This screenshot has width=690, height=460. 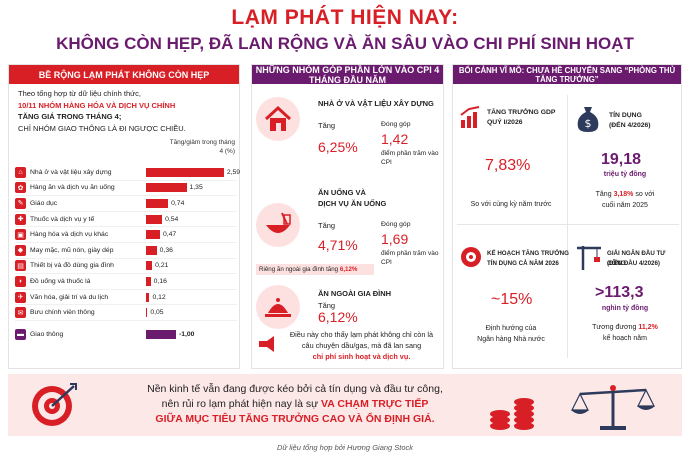 I want to click on public-investment-label-1: GIẢI NGÂN ĐẦU TƯ CÔNG, so click(x=636, y=258).